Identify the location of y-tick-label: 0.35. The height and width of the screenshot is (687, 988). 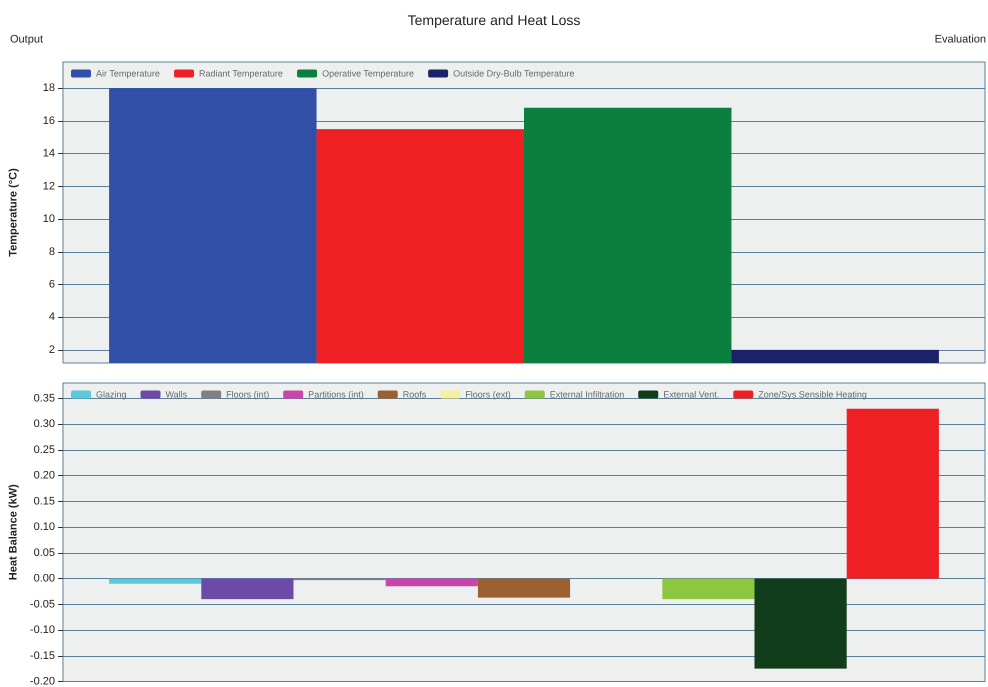
(44, 398).